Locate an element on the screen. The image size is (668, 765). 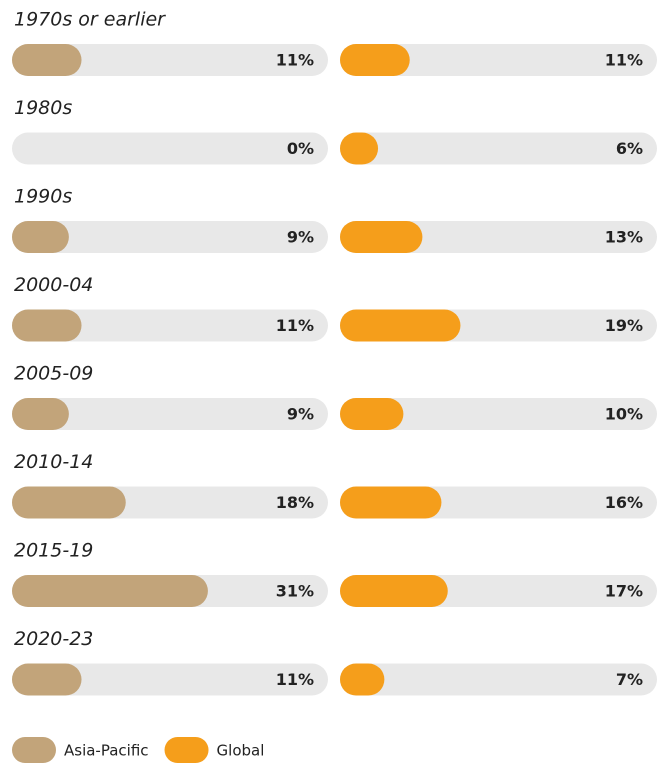
value-label: 31% is located at coordinates (295, 591).